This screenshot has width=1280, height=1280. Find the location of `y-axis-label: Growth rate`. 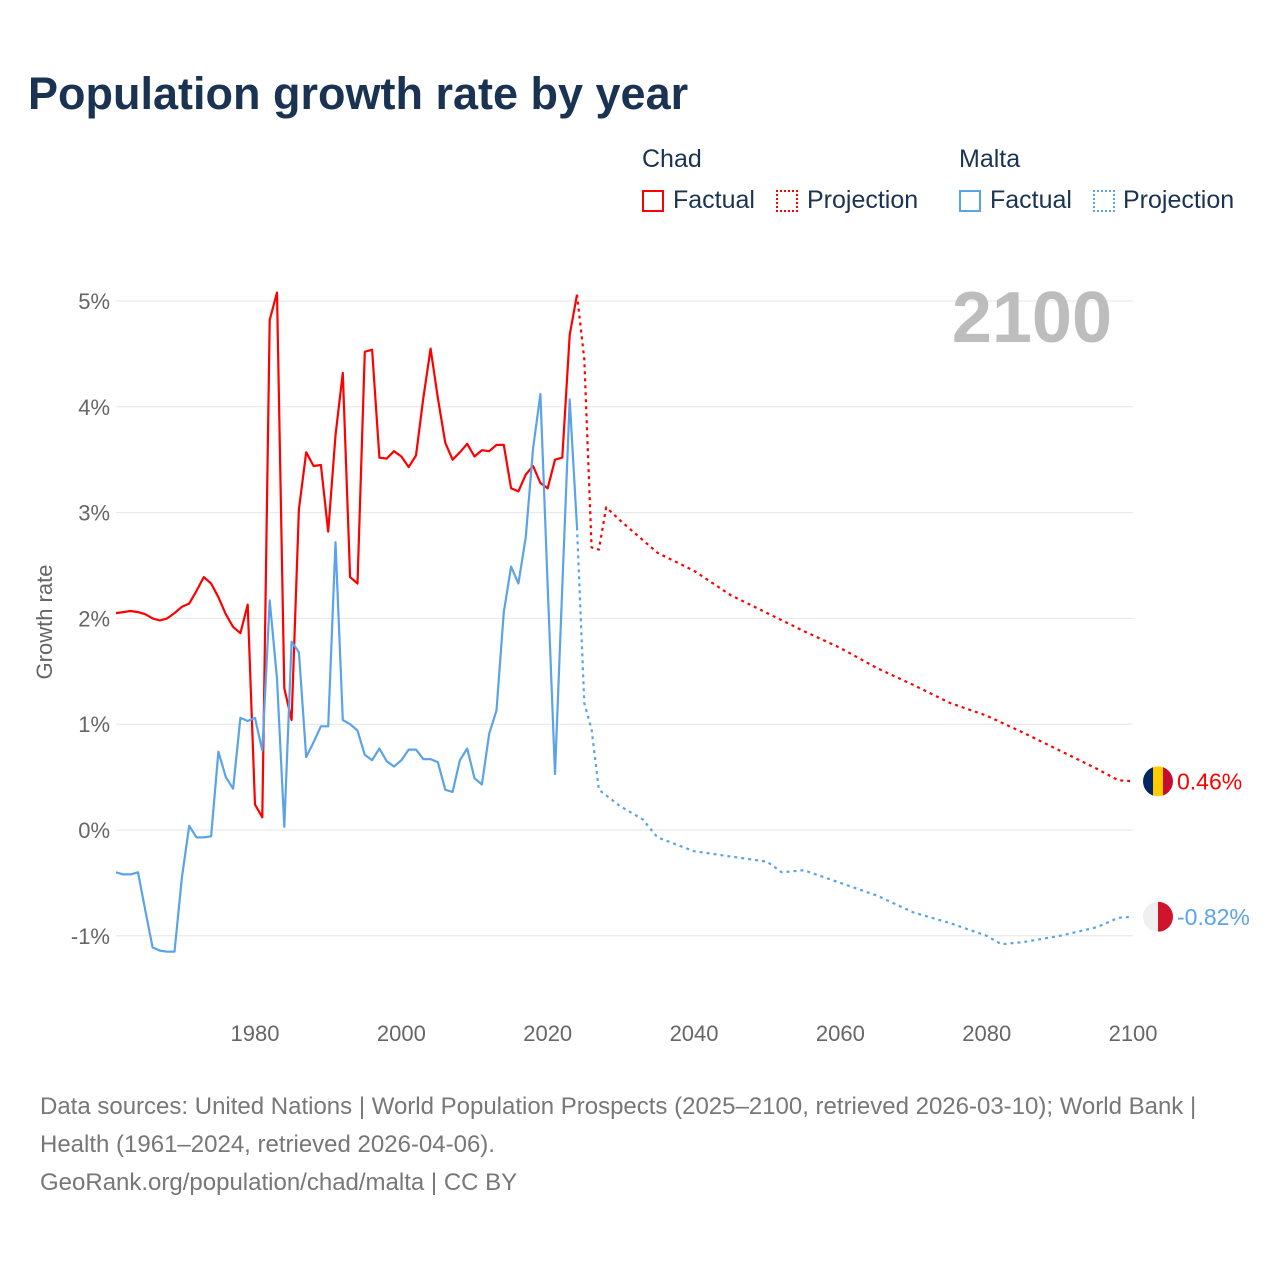

y-axis-label: Growth rate is located at coordinates (44, 622).